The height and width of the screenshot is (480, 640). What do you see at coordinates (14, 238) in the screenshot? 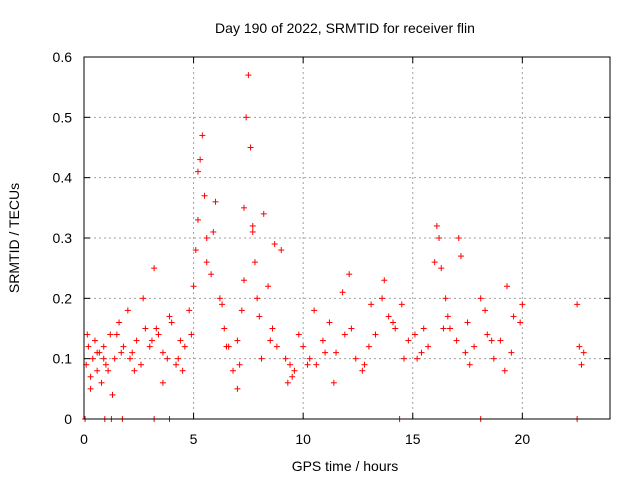
I see `y-axis-label: SRMTID / TECUs` at bounding box center [14, 238].